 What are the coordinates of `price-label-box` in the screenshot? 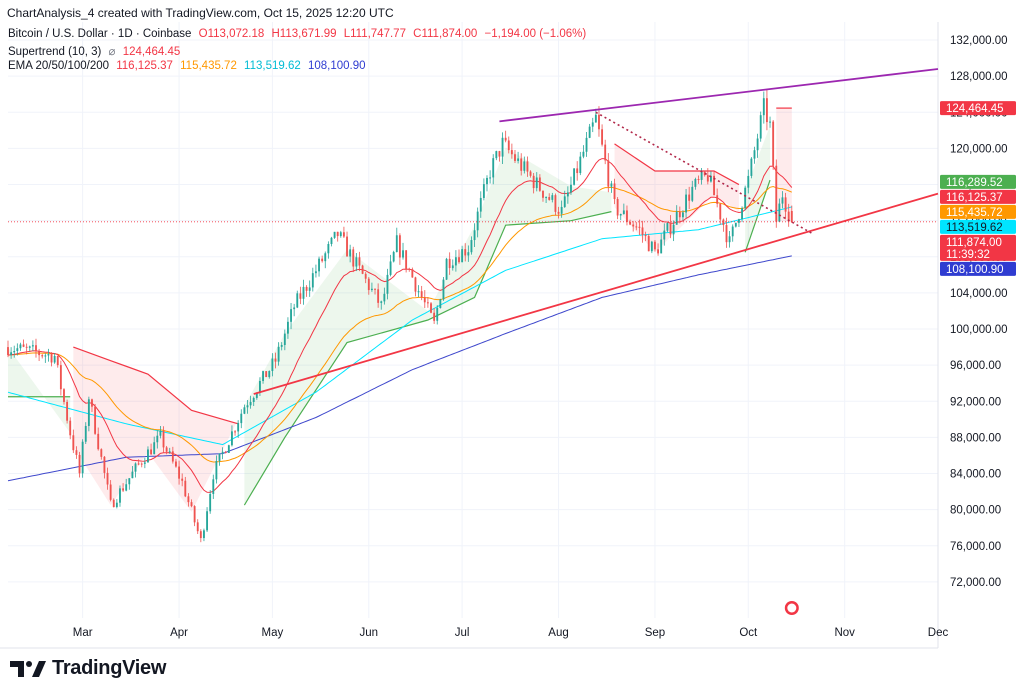 It's located at (978, 247).